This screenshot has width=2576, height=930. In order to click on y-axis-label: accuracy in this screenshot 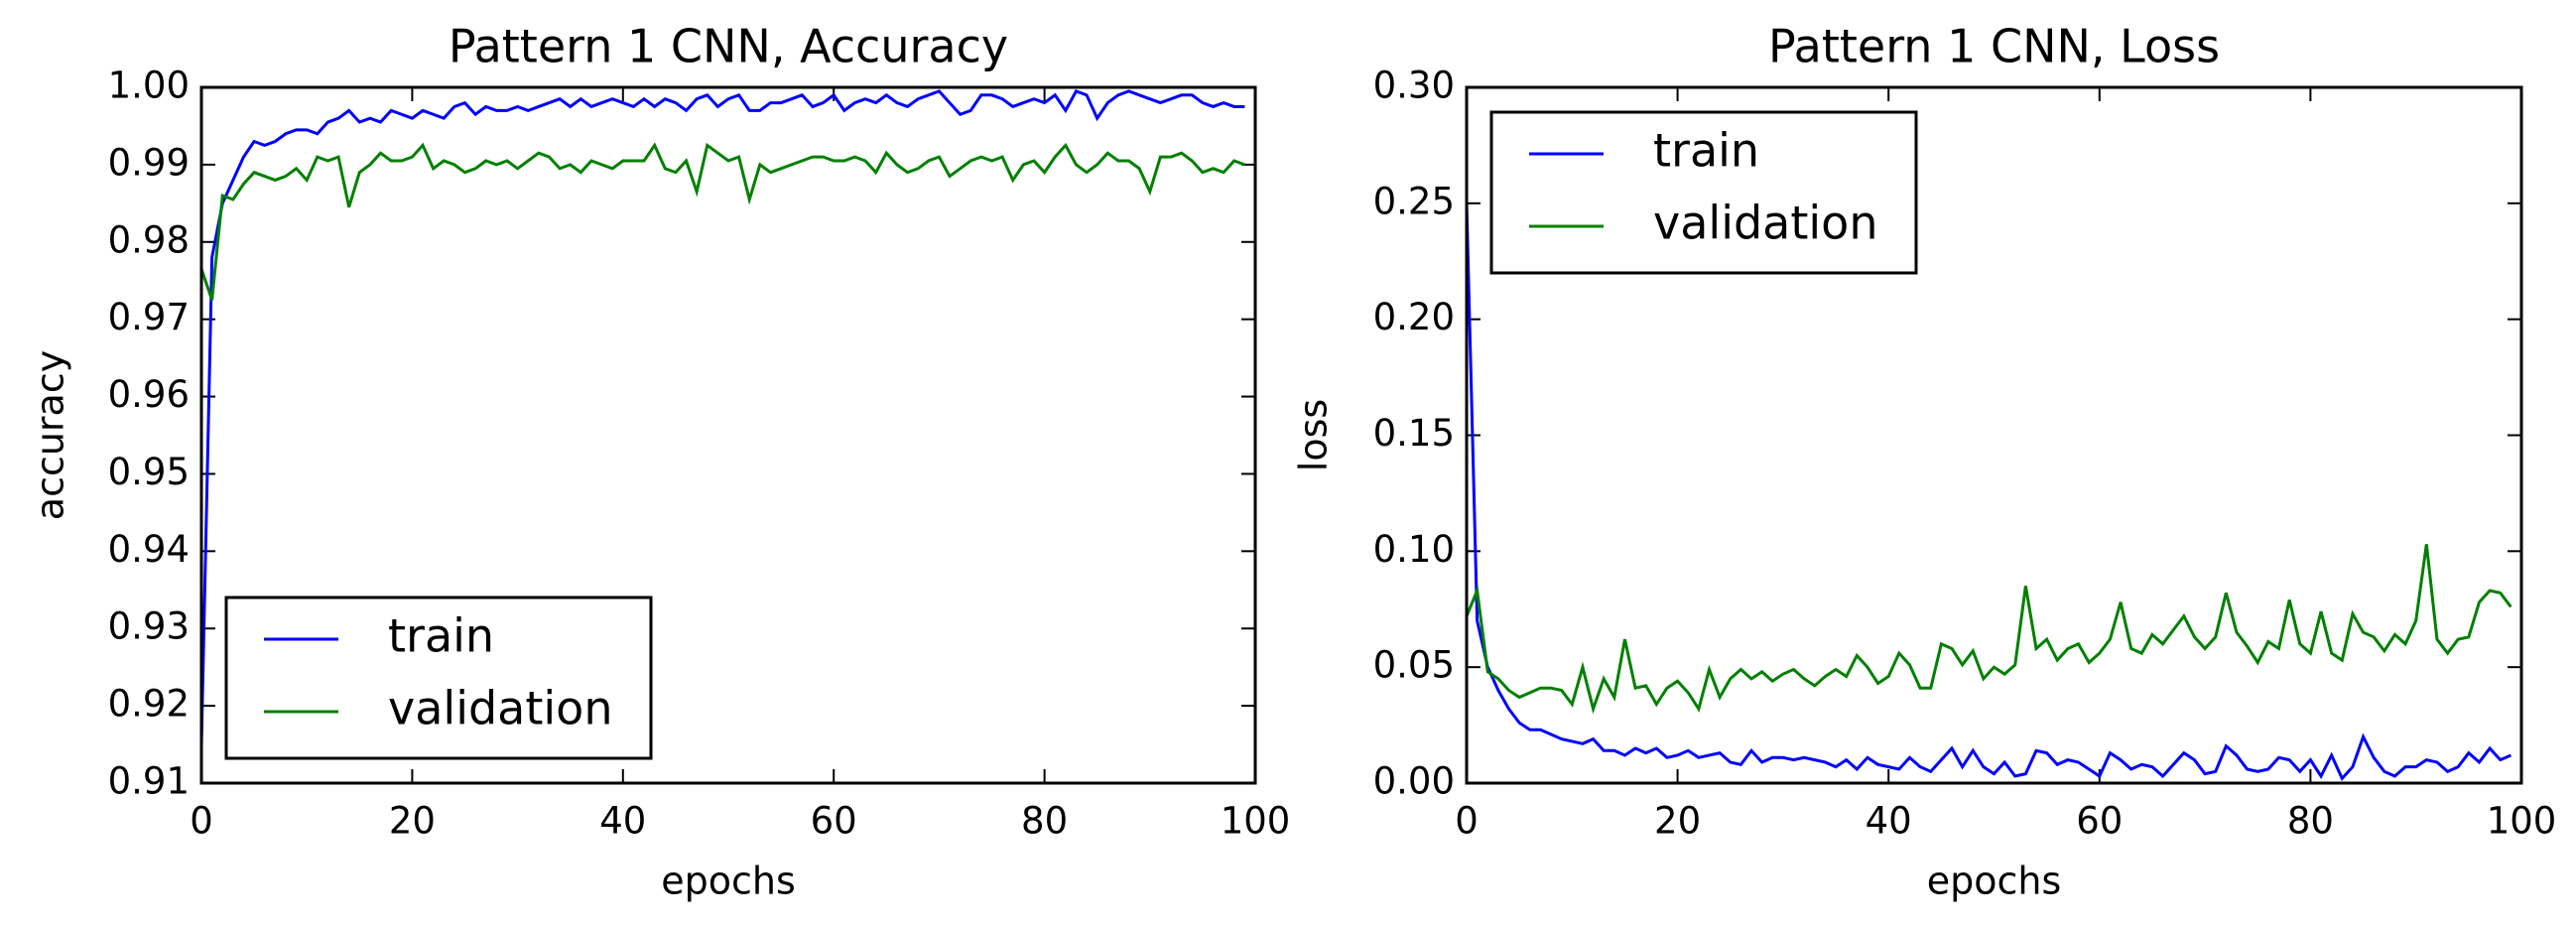, I will do `click(51, 435)`.